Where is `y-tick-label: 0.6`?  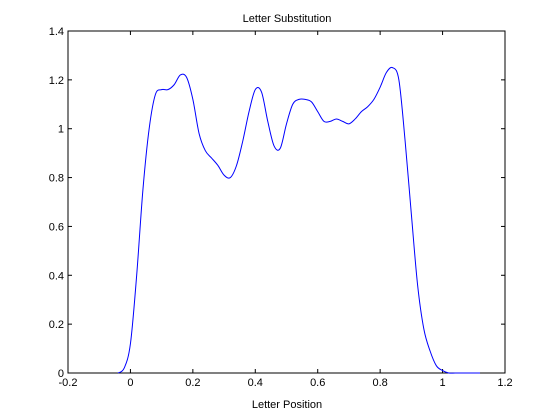
y-tick-label: 0.6 is located at coordinates (56, 227).